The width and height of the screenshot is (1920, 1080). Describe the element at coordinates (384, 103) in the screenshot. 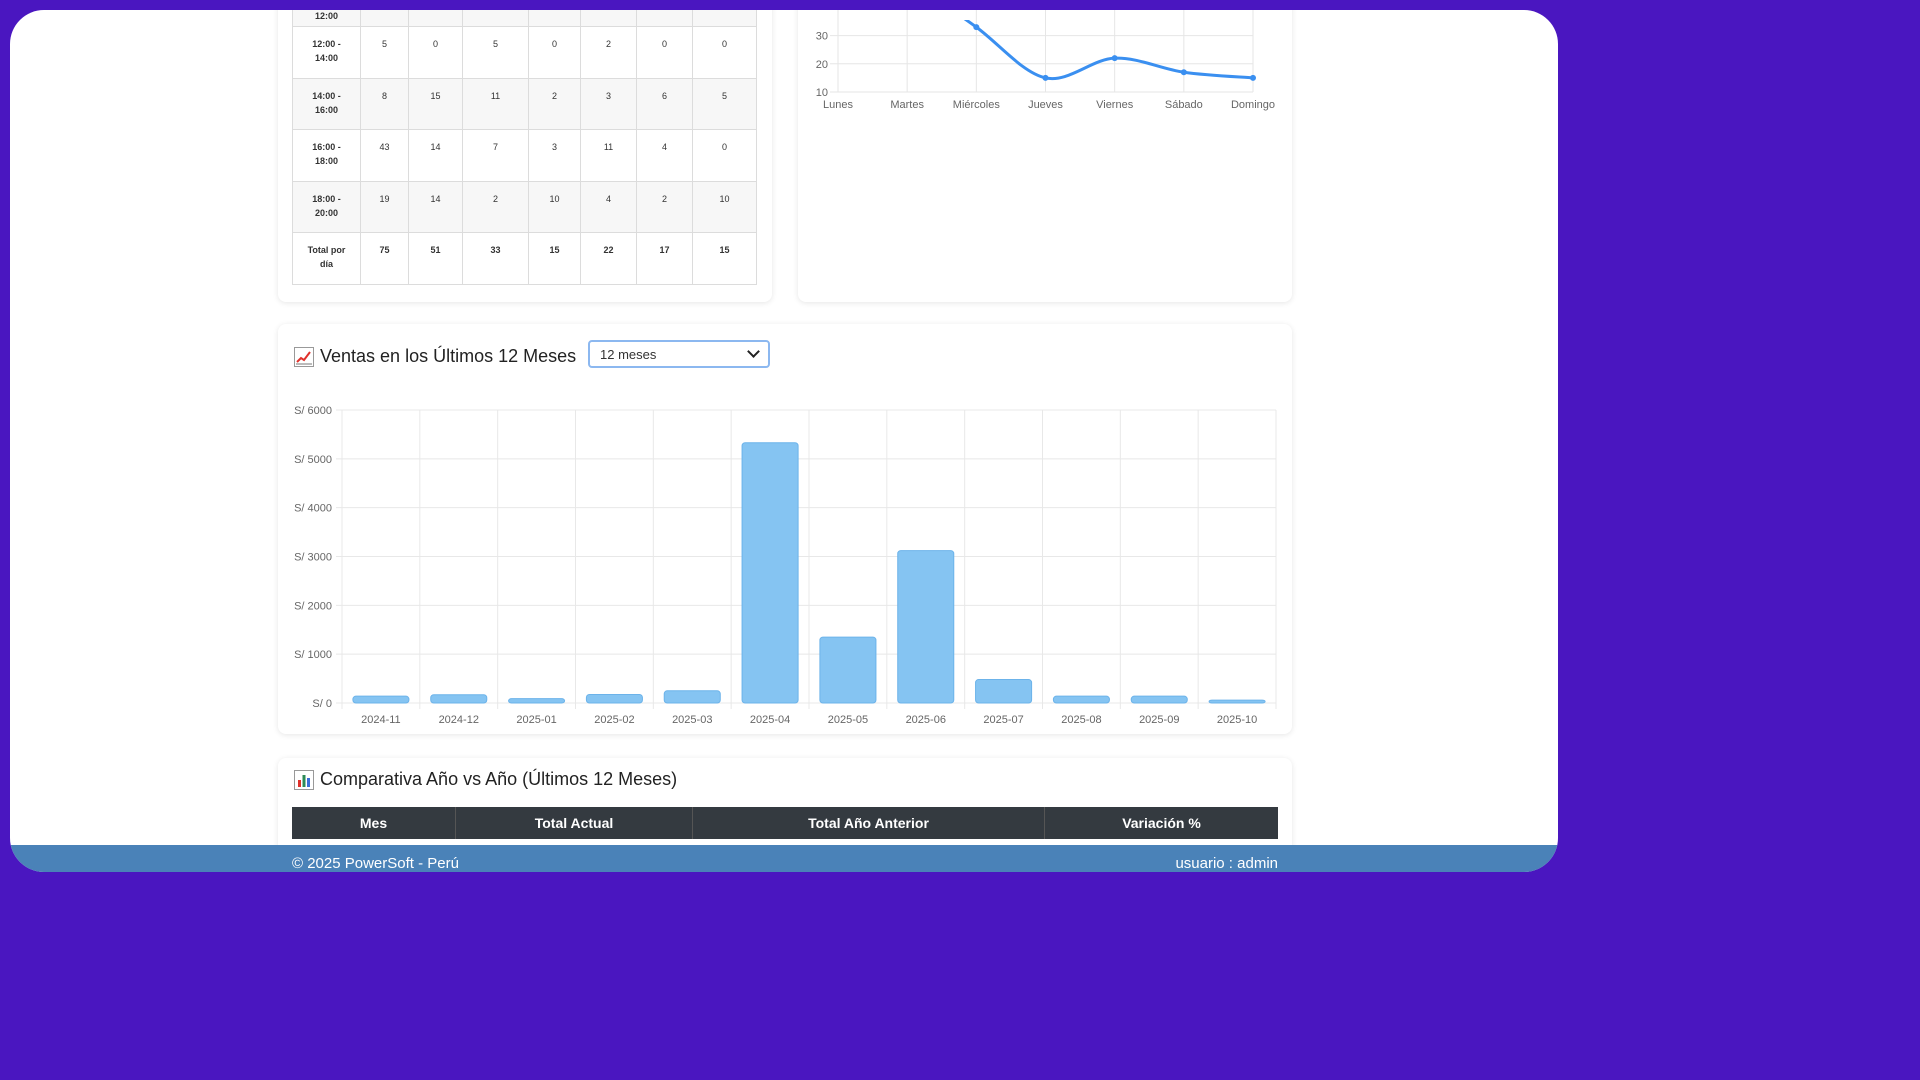

I see `table-cell: 8` at that location.